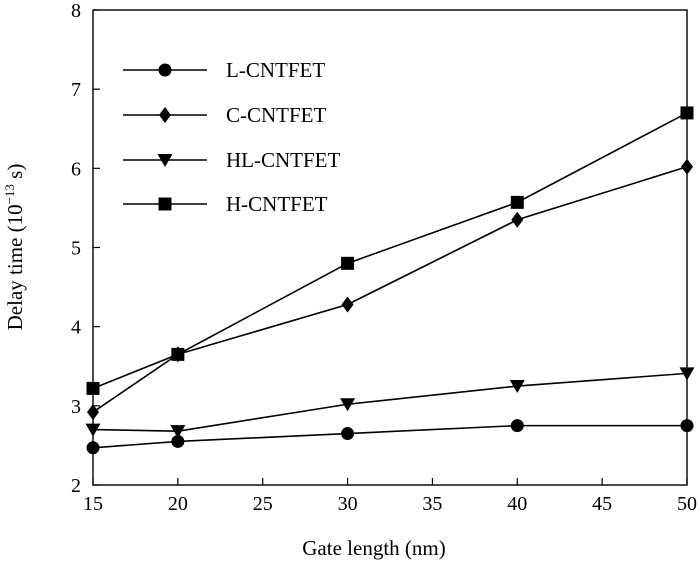 The height and width of the screenshot is (569, 700). I want to click on x-tick-label: 30, so click(348, 504).